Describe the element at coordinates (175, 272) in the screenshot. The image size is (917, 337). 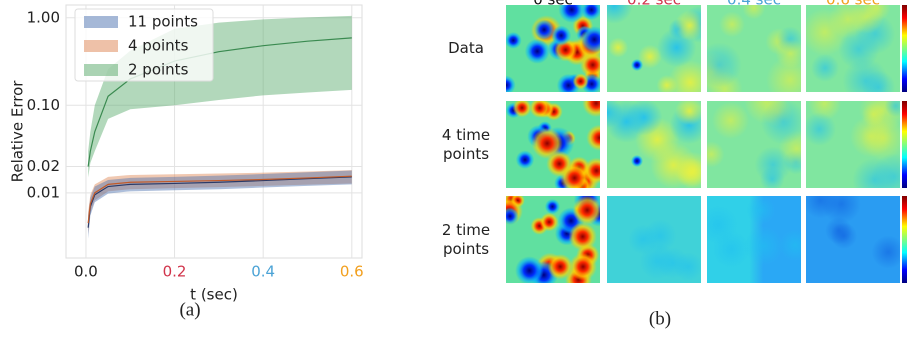
I see `x-tick-label: 0.2` at that location.